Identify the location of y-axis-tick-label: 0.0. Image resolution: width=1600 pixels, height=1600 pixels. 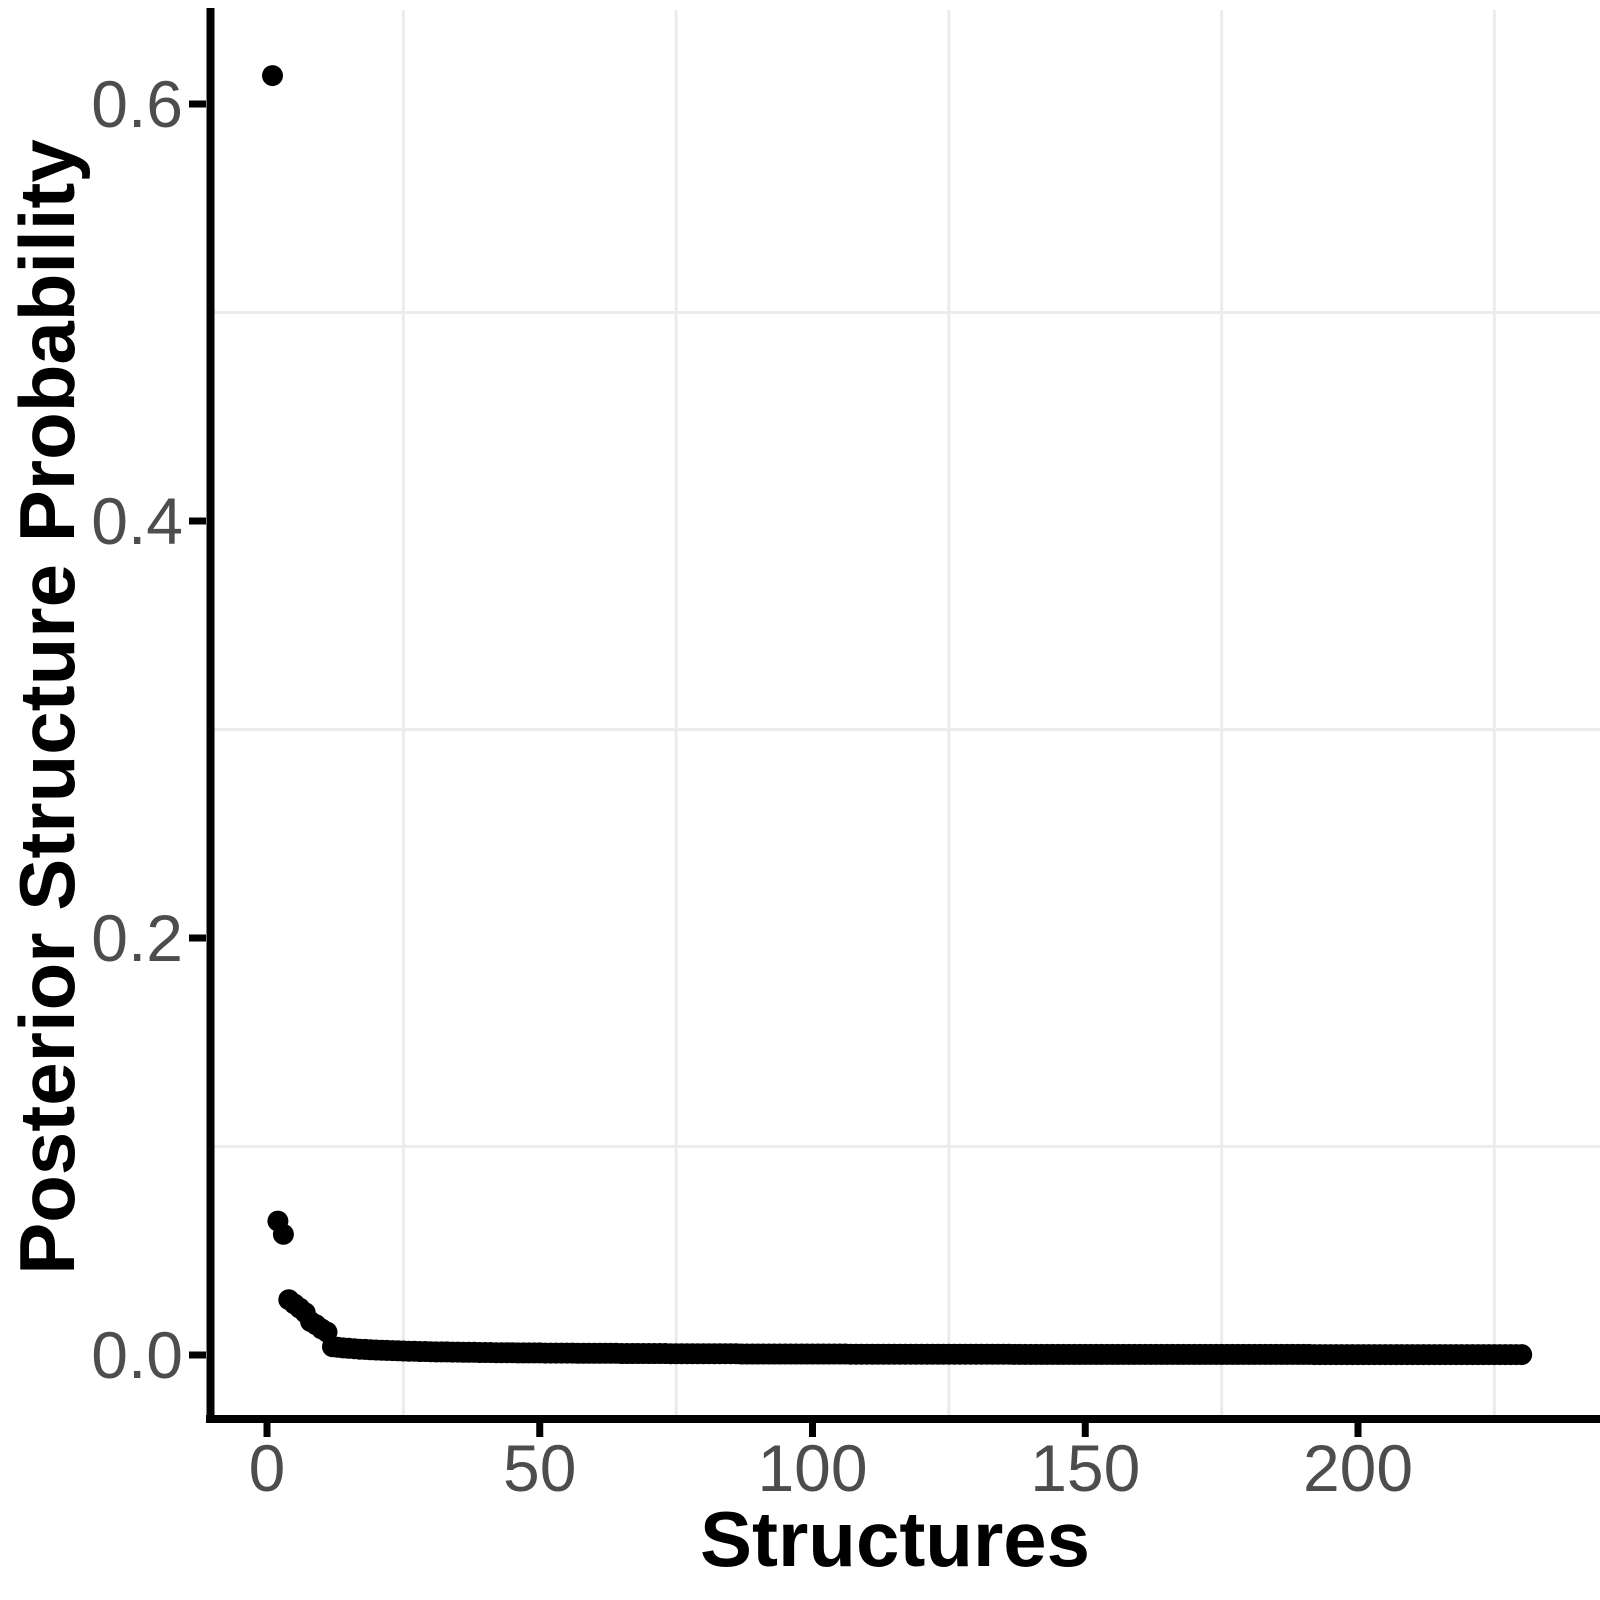
(137, 1355).